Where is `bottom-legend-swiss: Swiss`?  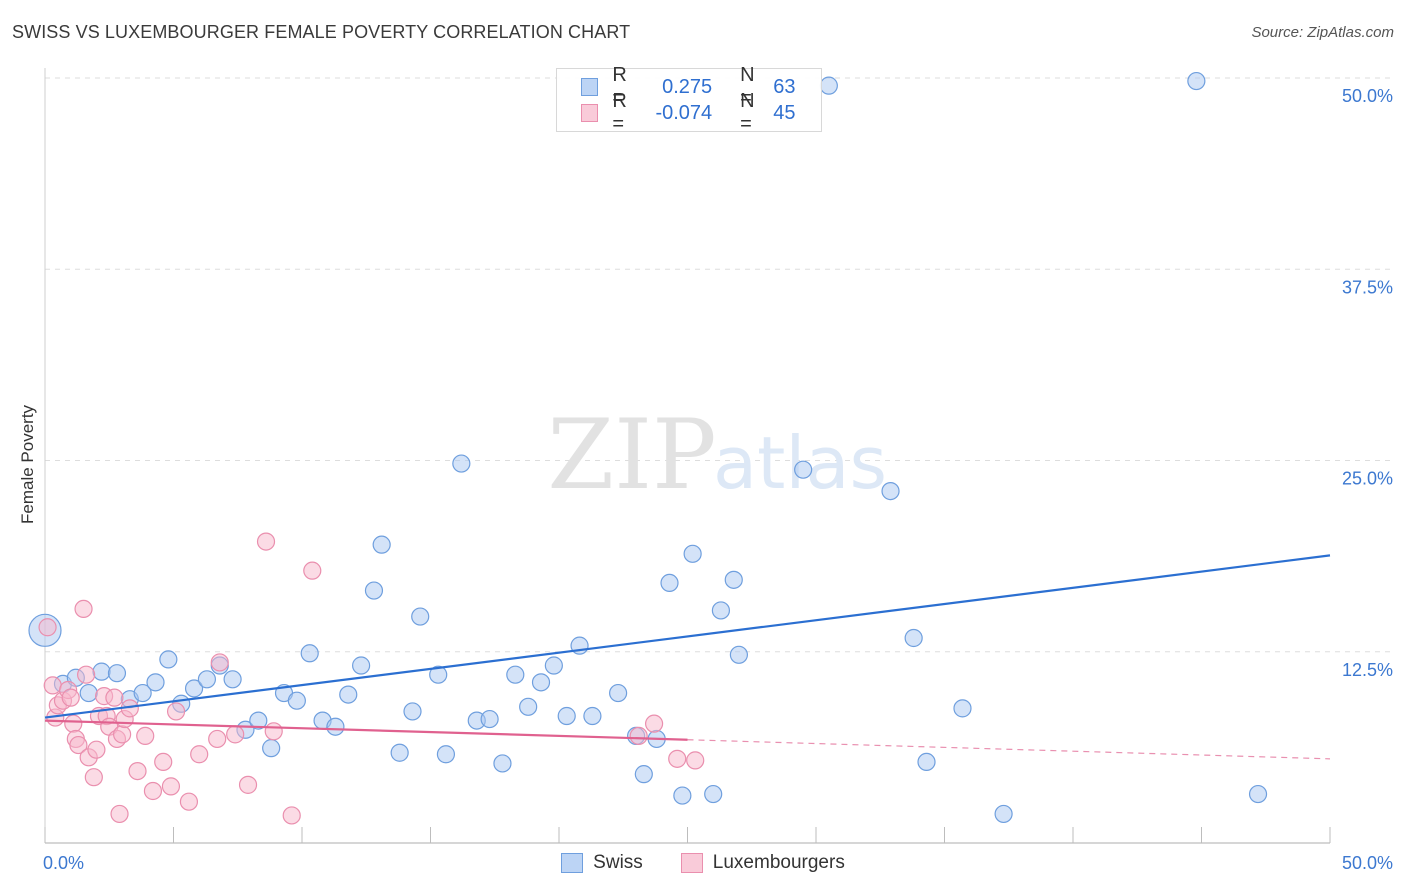 bottom-legend-swiss: Swiss is located at coordinates (602, 863).